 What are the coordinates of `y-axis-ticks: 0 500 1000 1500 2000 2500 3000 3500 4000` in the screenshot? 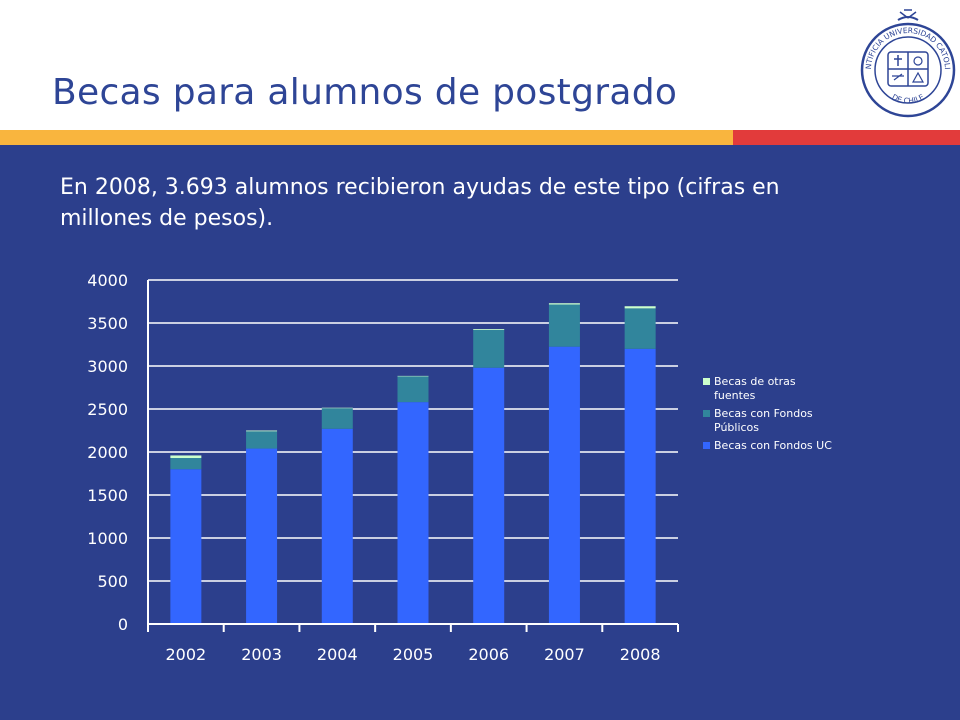 It's located at (107, 452).